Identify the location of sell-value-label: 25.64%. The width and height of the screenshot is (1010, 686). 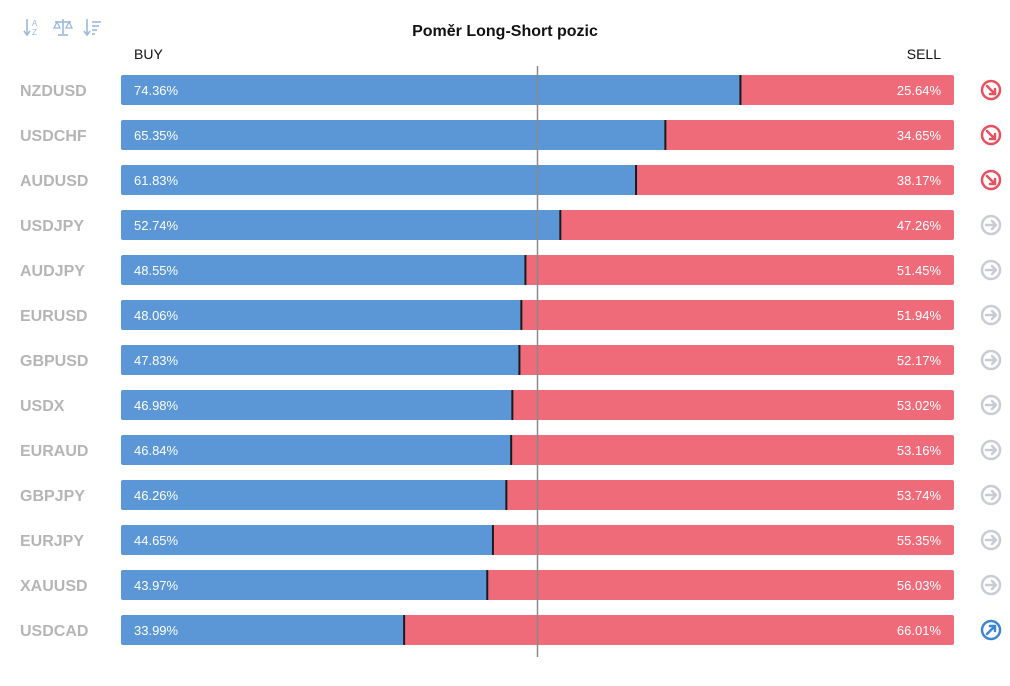
(919, 90).